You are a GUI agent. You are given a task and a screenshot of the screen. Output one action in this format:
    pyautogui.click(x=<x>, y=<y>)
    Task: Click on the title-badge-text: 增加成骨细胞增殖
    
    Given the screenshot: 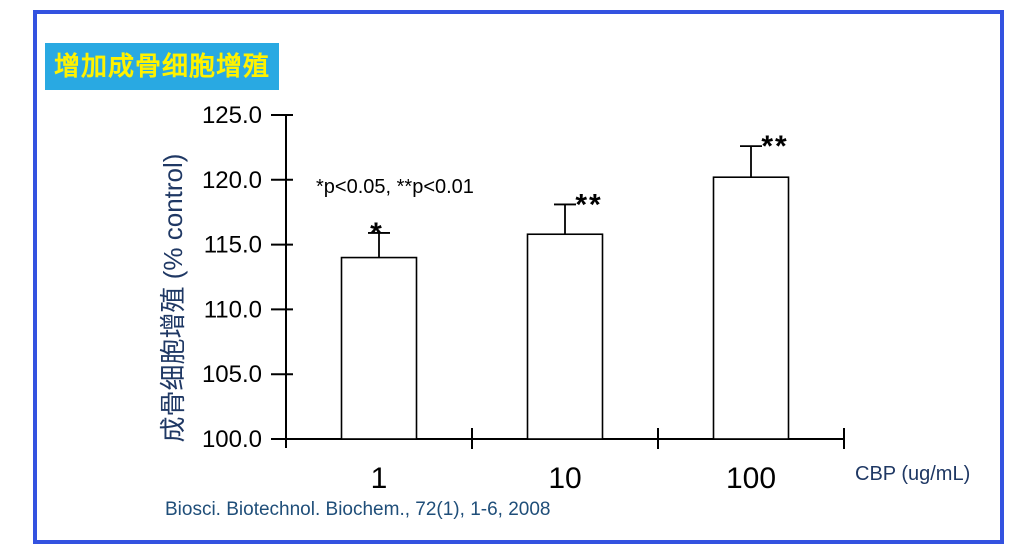 What is the action you would take?
    pyautogui.click(x=161, y=66)
    